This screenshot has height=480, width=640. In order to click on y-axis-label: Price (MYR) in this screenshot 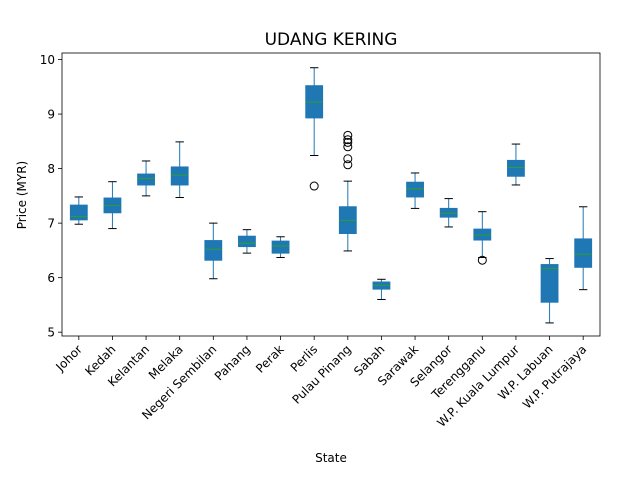, I will do `click(22, 195)`.